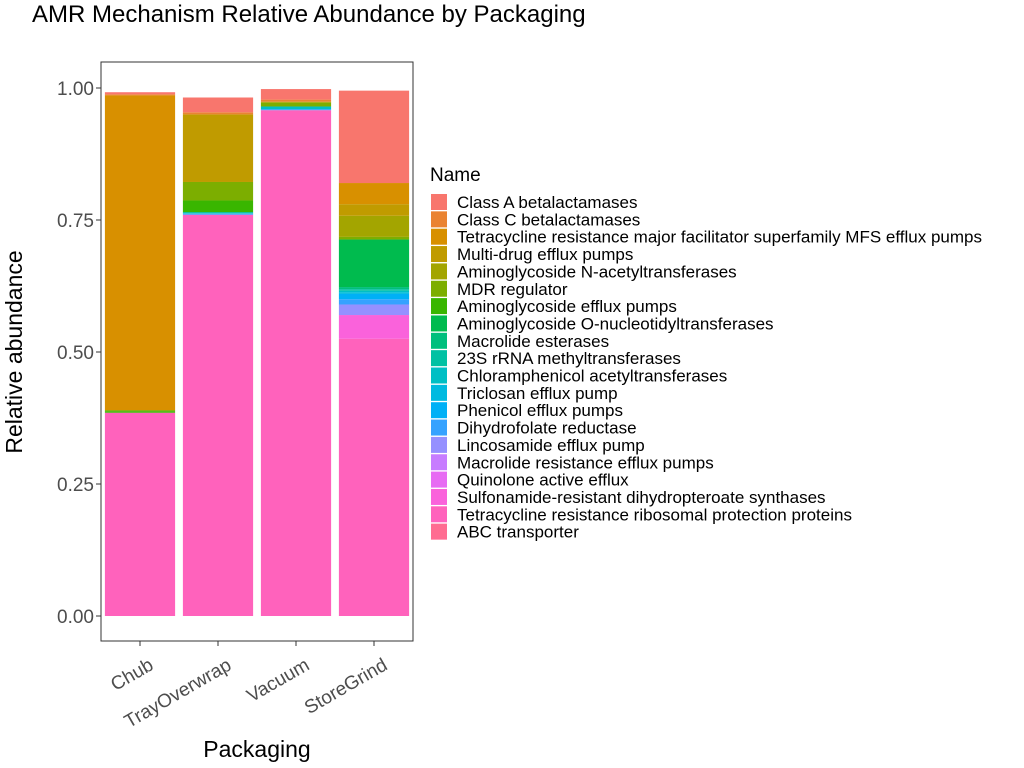  What do you see at coordinates (540, 410) in the screenshot?
I see `legend-label: Phenicol efflux pumps` at bounding box center [540, 410].